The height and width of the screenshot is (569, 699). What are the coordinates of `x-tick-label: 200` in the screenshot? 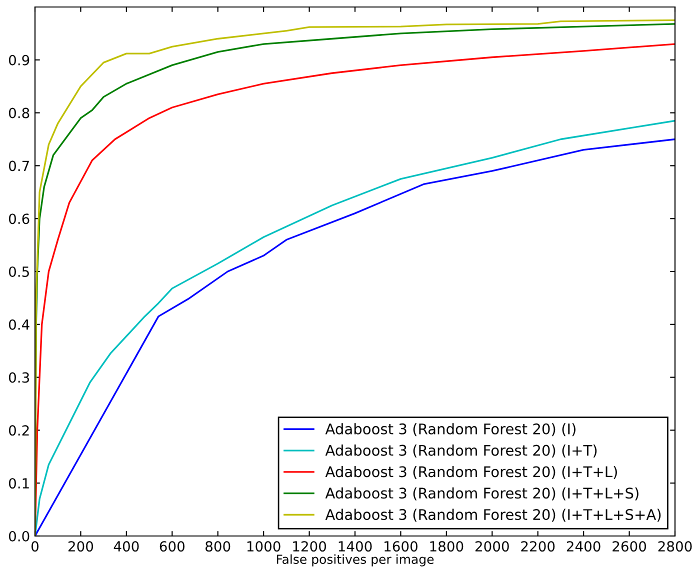 It's located at (81, 546).